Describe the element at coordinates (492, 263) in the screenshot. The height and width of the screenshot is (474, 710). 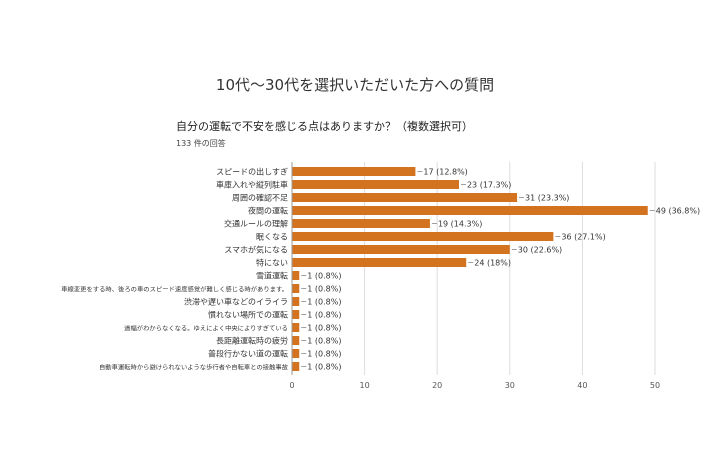
I see `data-label: 24 (18%)` at that location.